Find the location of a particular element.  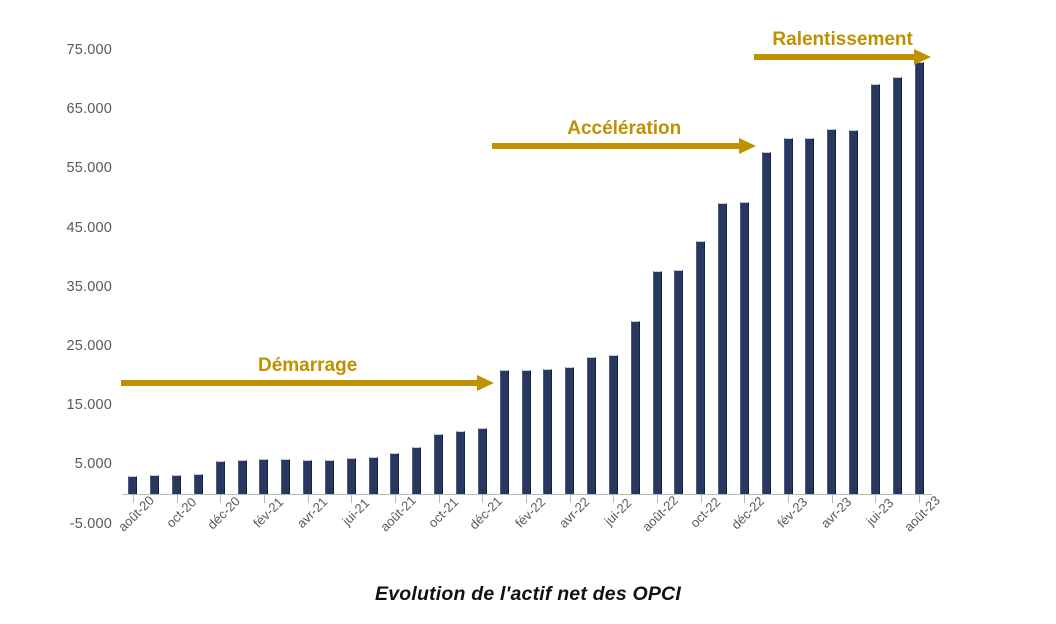

y-axis-tick-label: 5.000 is located at coordinates (93, 464).